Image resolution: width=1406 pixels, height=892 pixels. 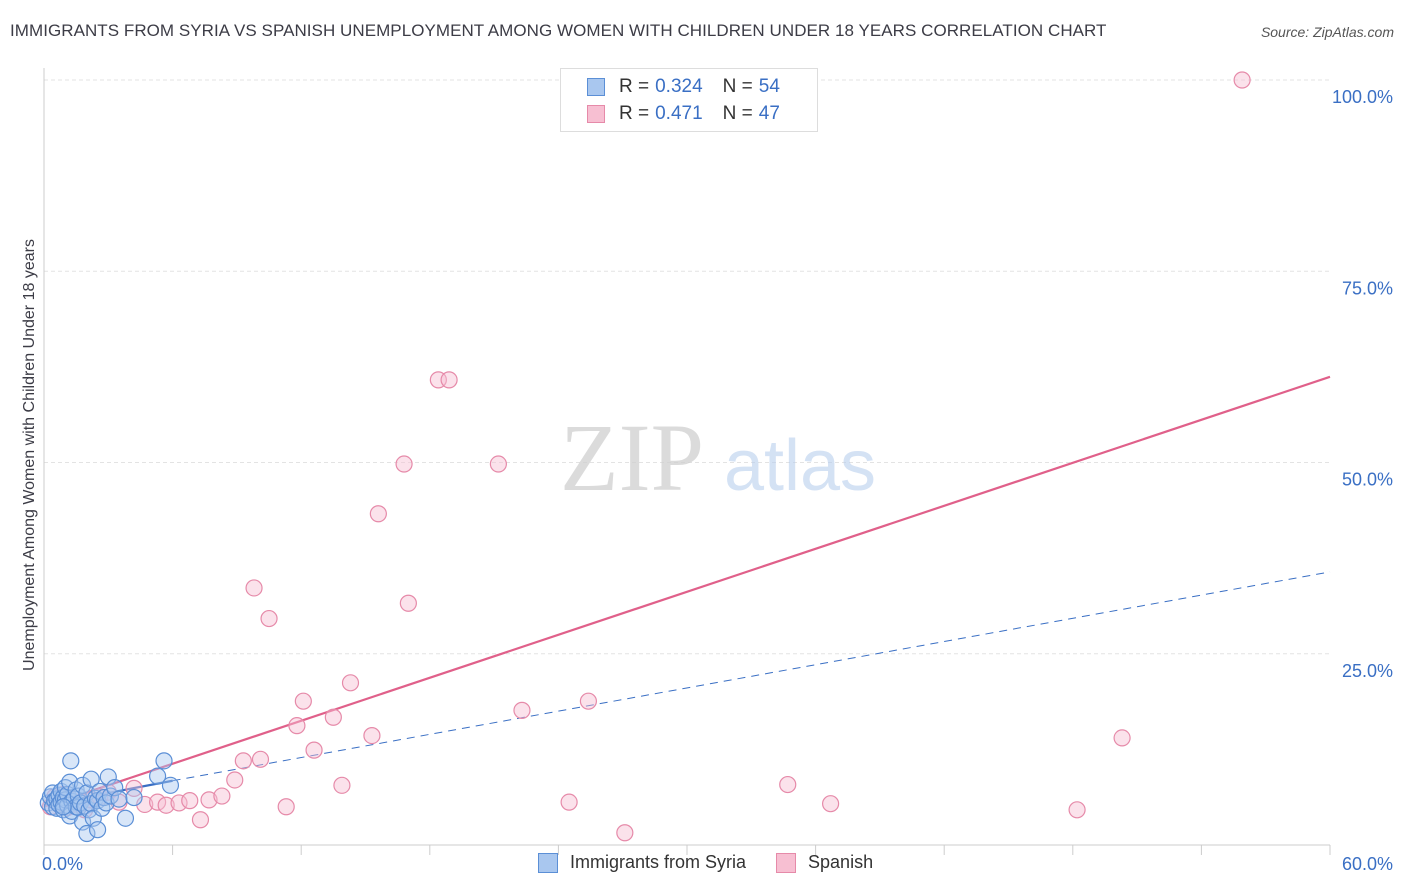 What do you see at coordinates (1367, 480) in the screenshot?
I see `y-tick-label: 50.0%` at bounding box center [1367, 480].